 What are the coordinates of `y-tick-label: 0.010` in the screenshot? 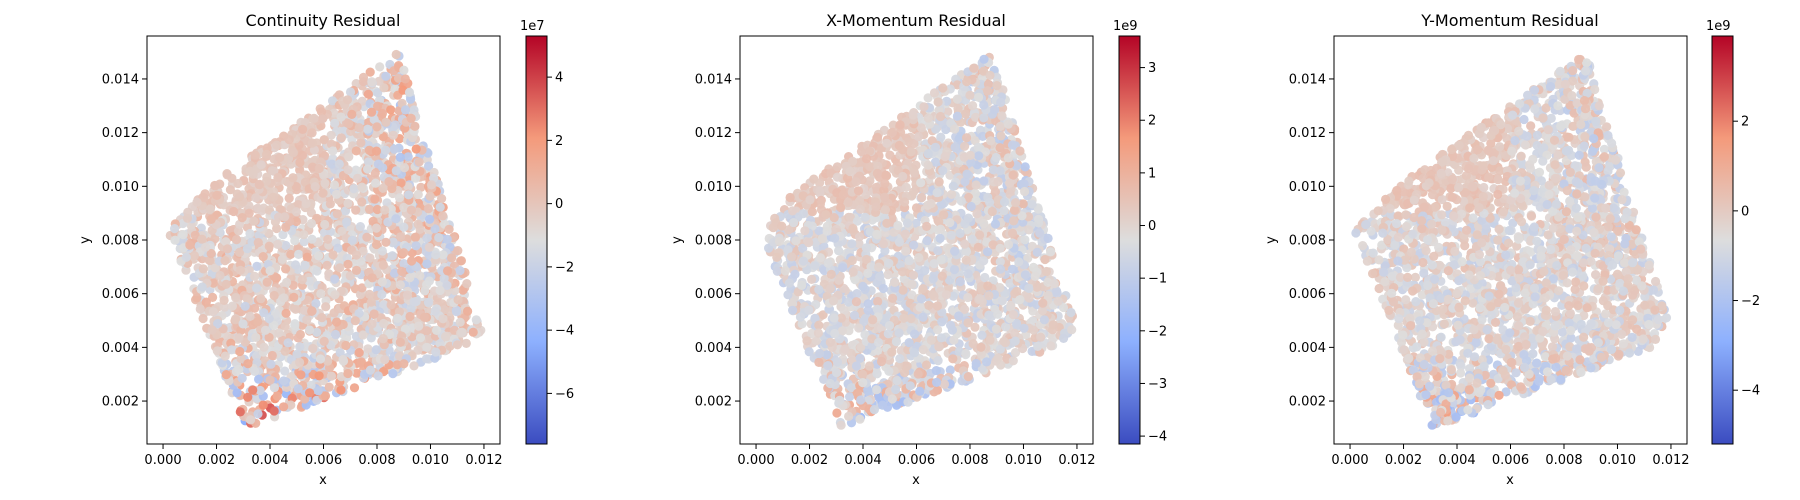 It's located at (120, 187).